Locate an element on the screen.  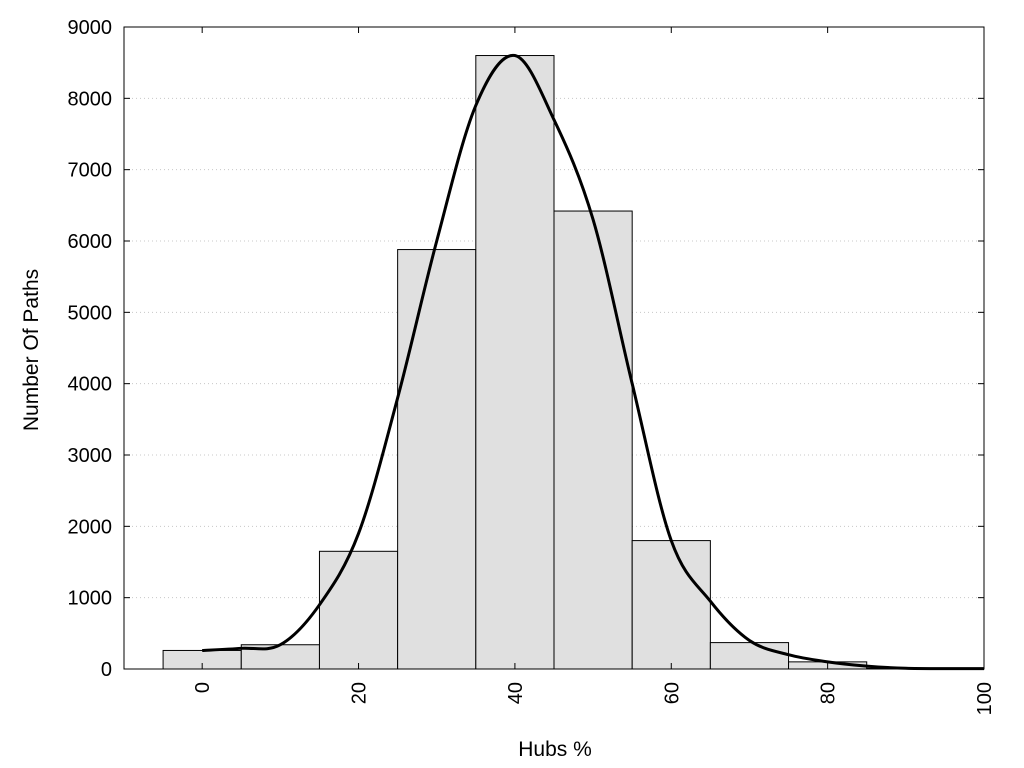
y-tick-label-6000: 6000 is located at coordinates (90, 242).